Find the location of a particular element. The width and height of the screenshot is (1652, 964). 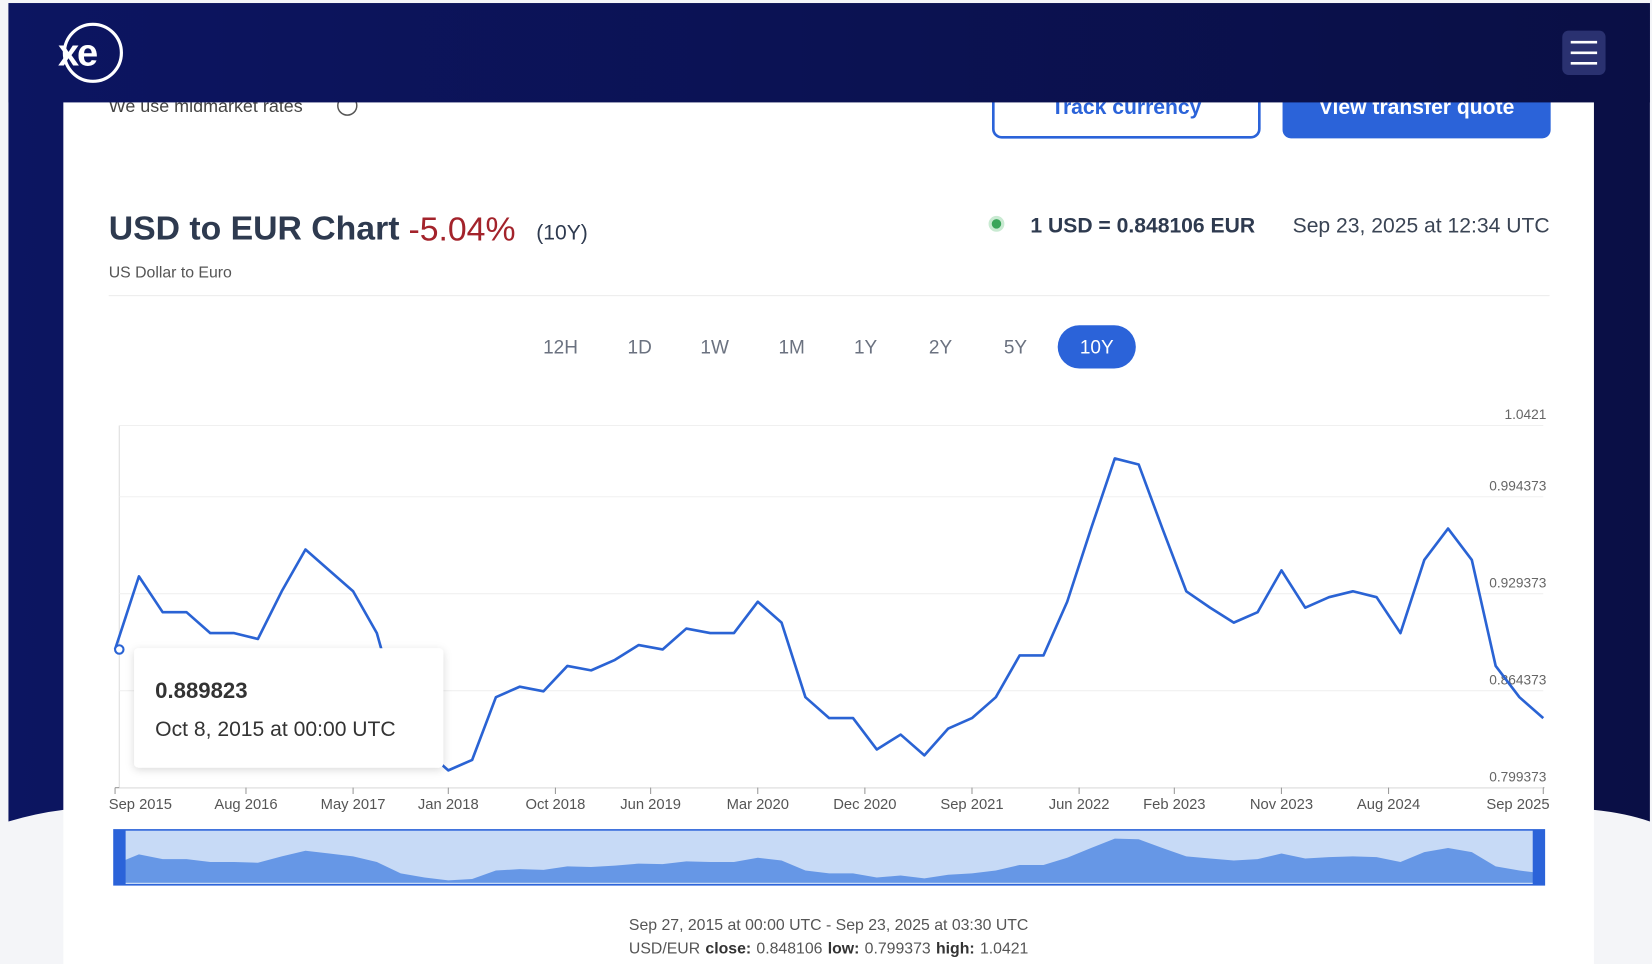

stat-value: 0.848106 is located at coordinates (789, 948).